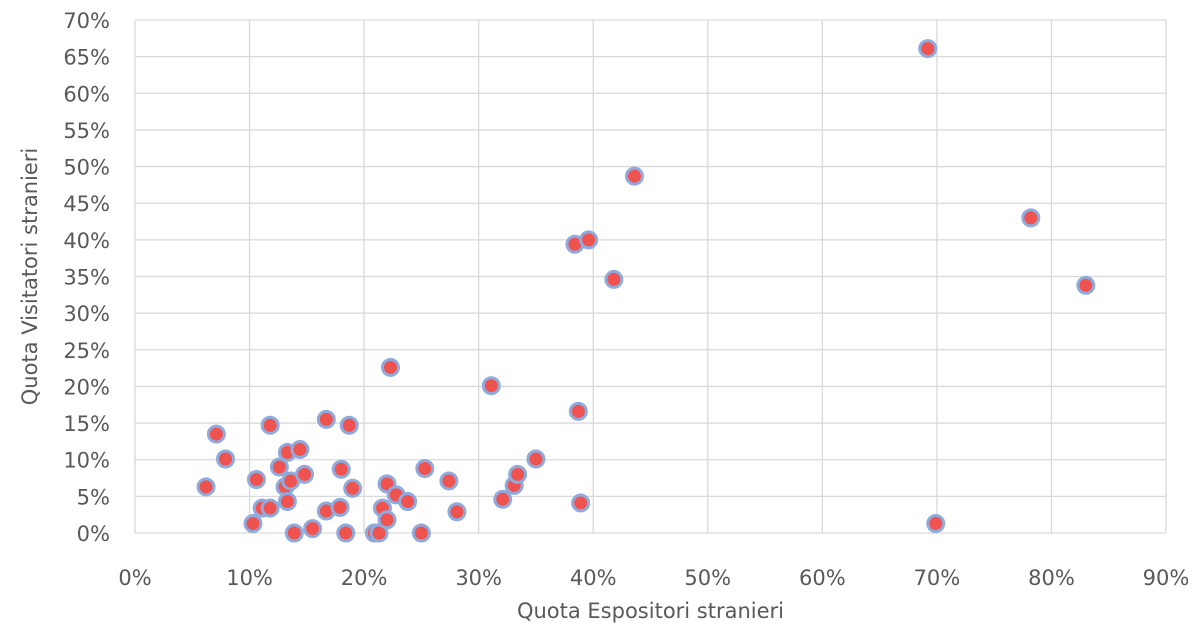 The height and width of the screenshot is (631, 1199). What do you see at coordinates (93, 497) in the screenshot?
I see `y-tick-label: 5%` at bounding box center [93, 497].